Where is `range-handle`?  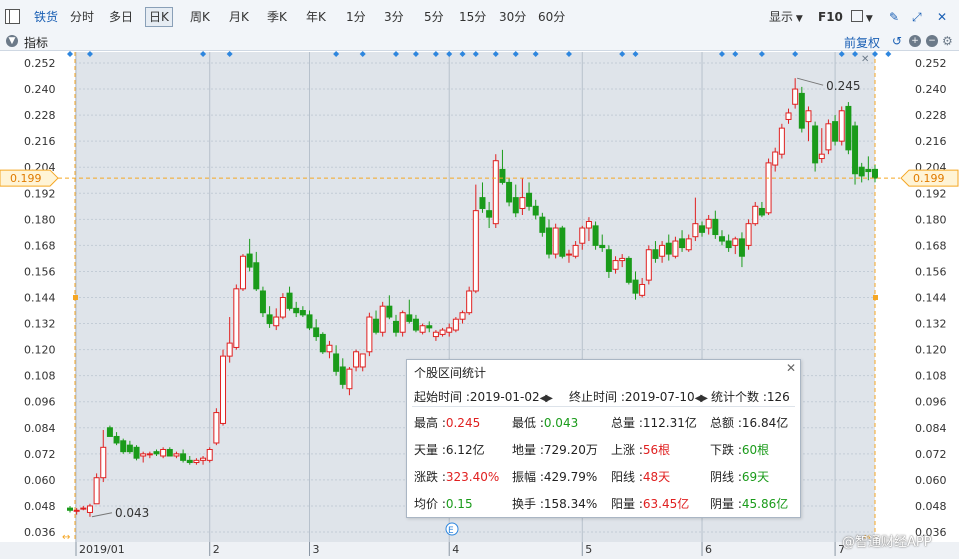
range-handle is located at coordinates (875, 297).